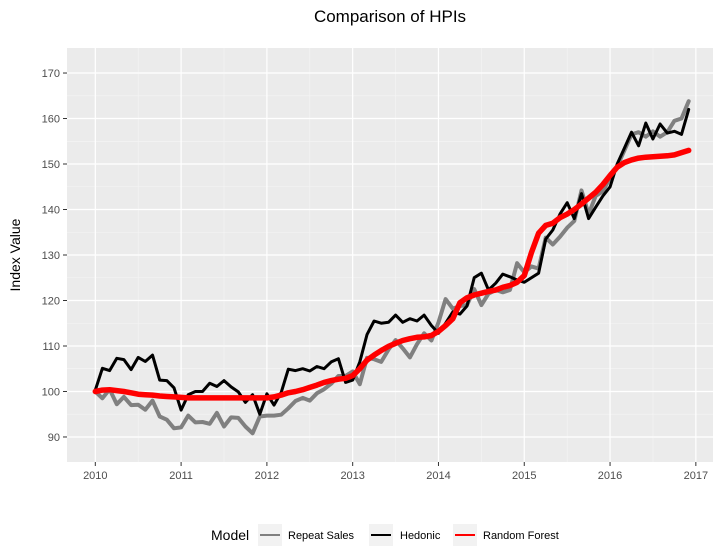 Image resolution: width=721 pixels, height=560 pixels. I want to click on y-tick-label-2: 110, so click(51, 347).